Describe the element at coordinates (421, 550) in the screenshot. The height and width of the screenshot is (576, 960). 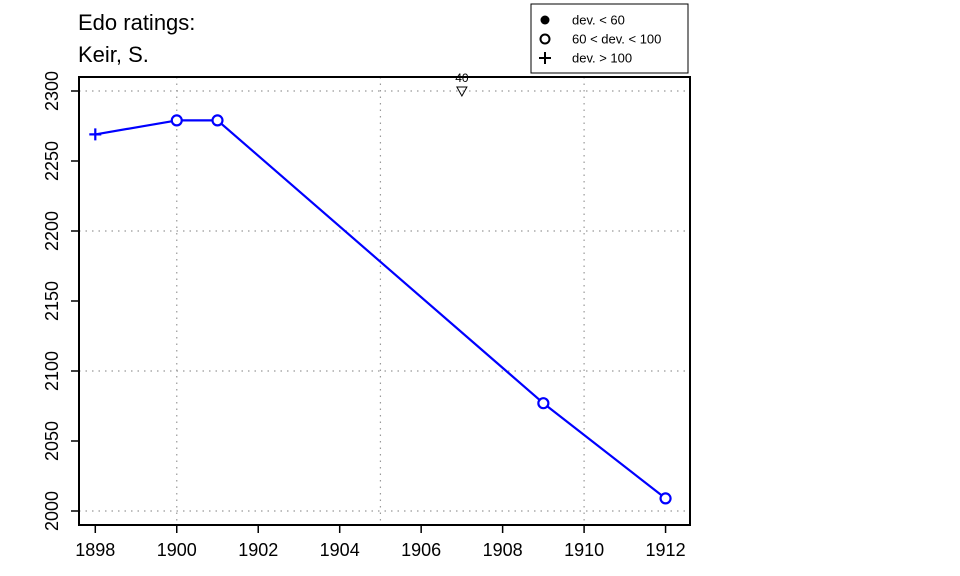
I see `x-tick-label-4: 1906` at that location.